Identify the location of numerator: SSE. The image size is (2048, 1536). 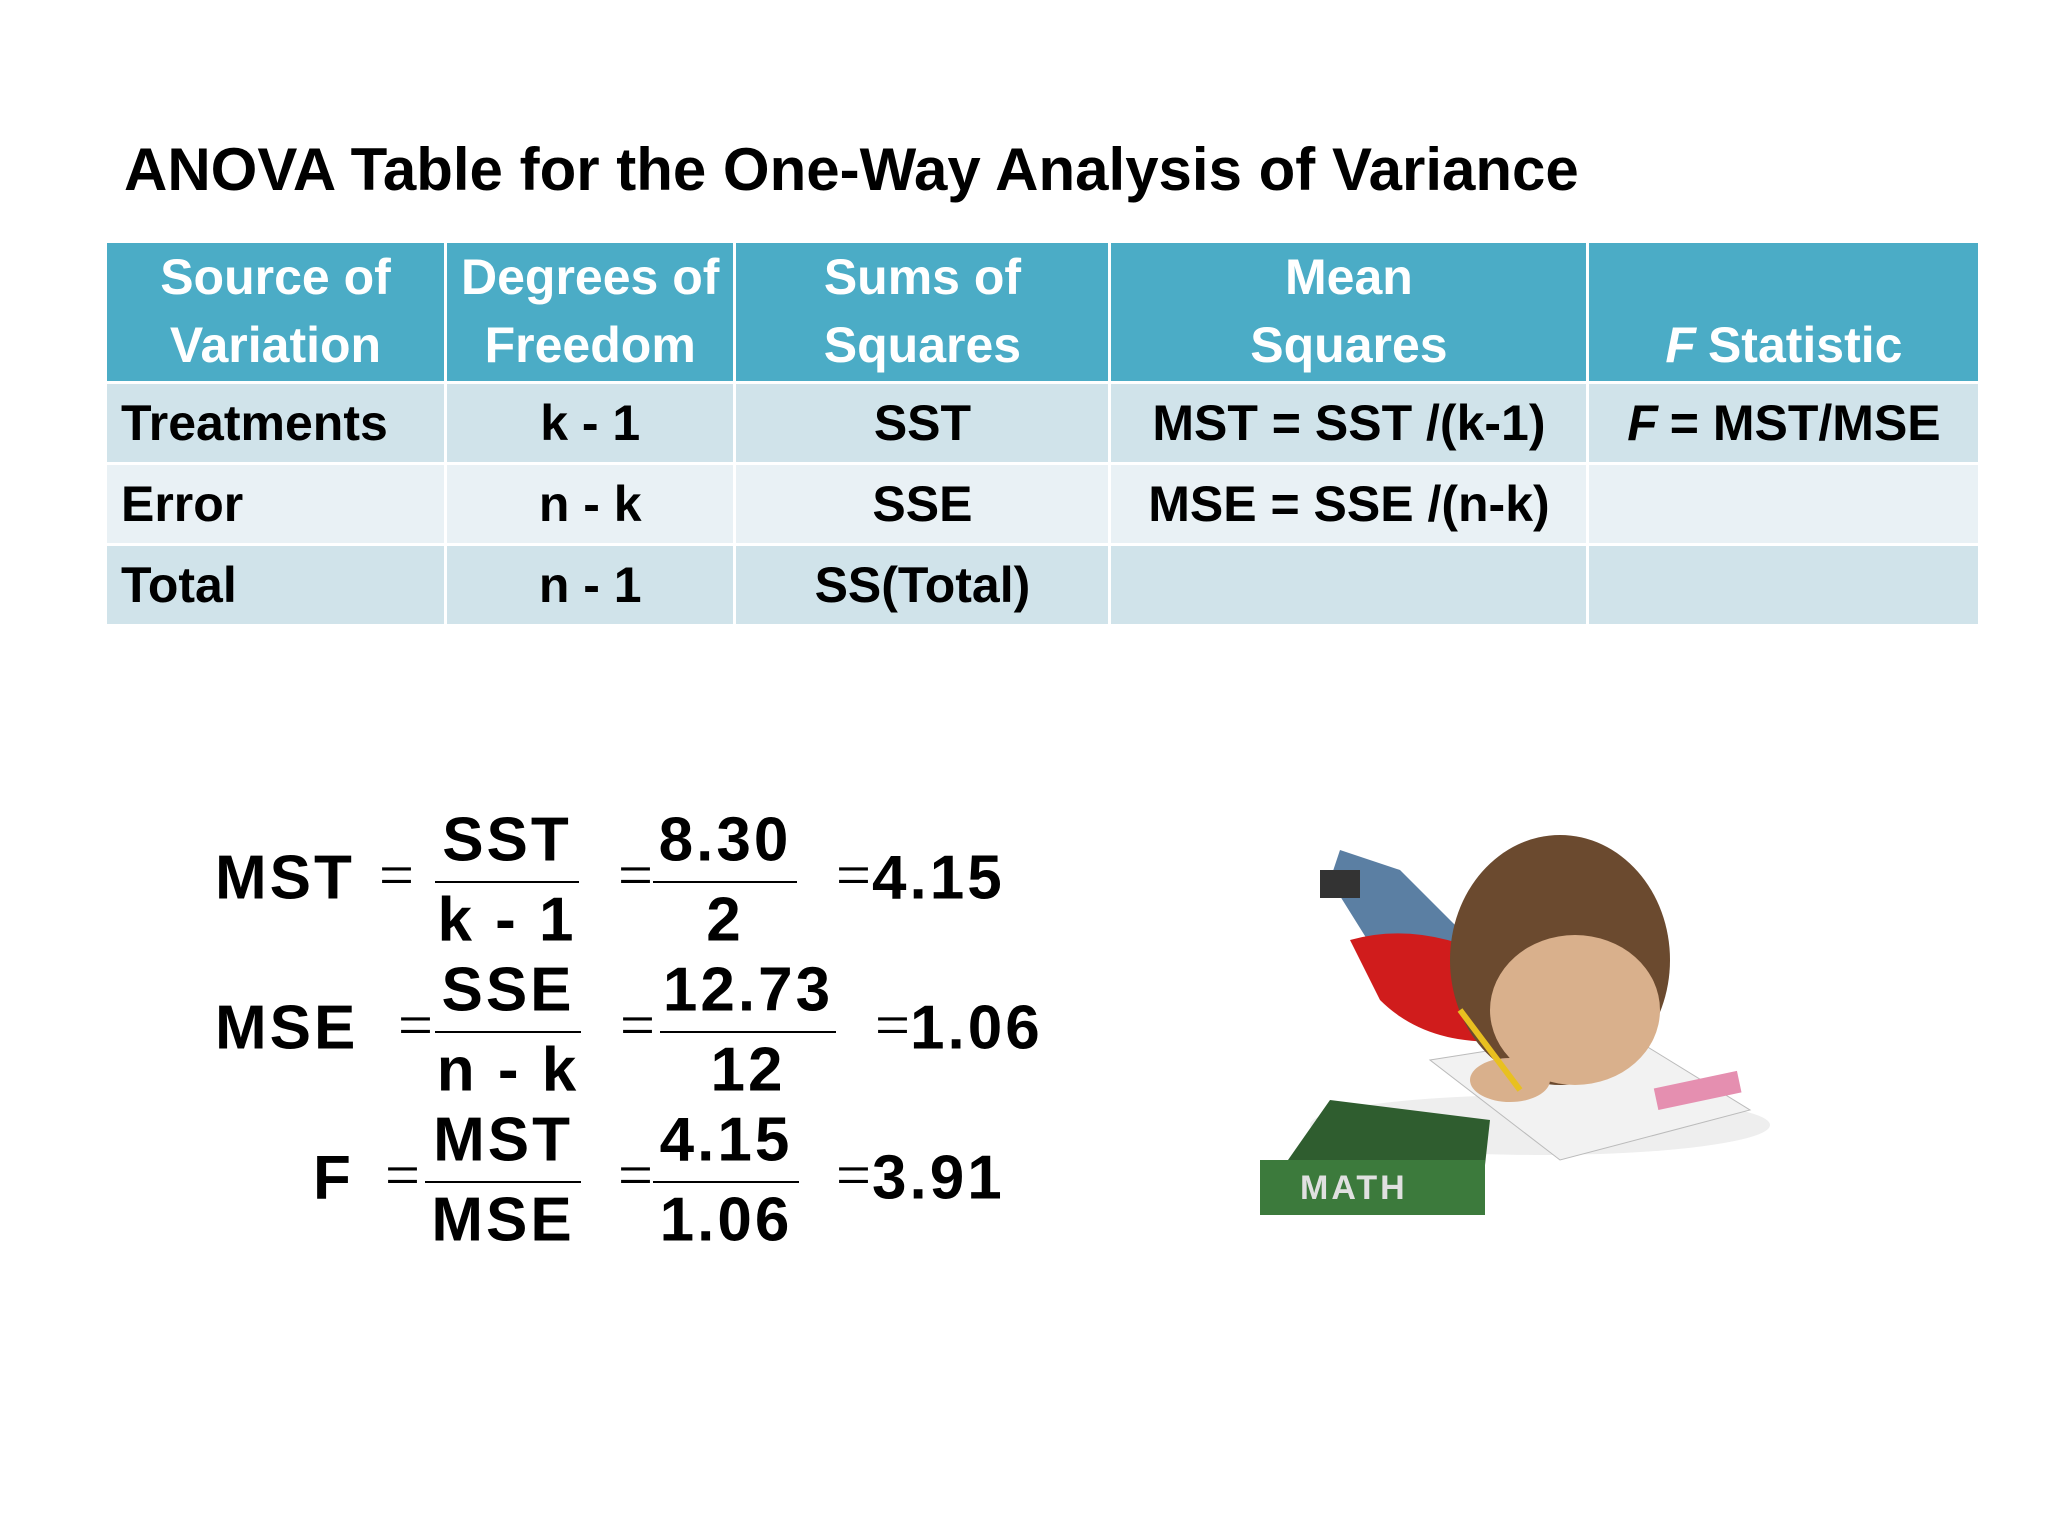
(507, 989).